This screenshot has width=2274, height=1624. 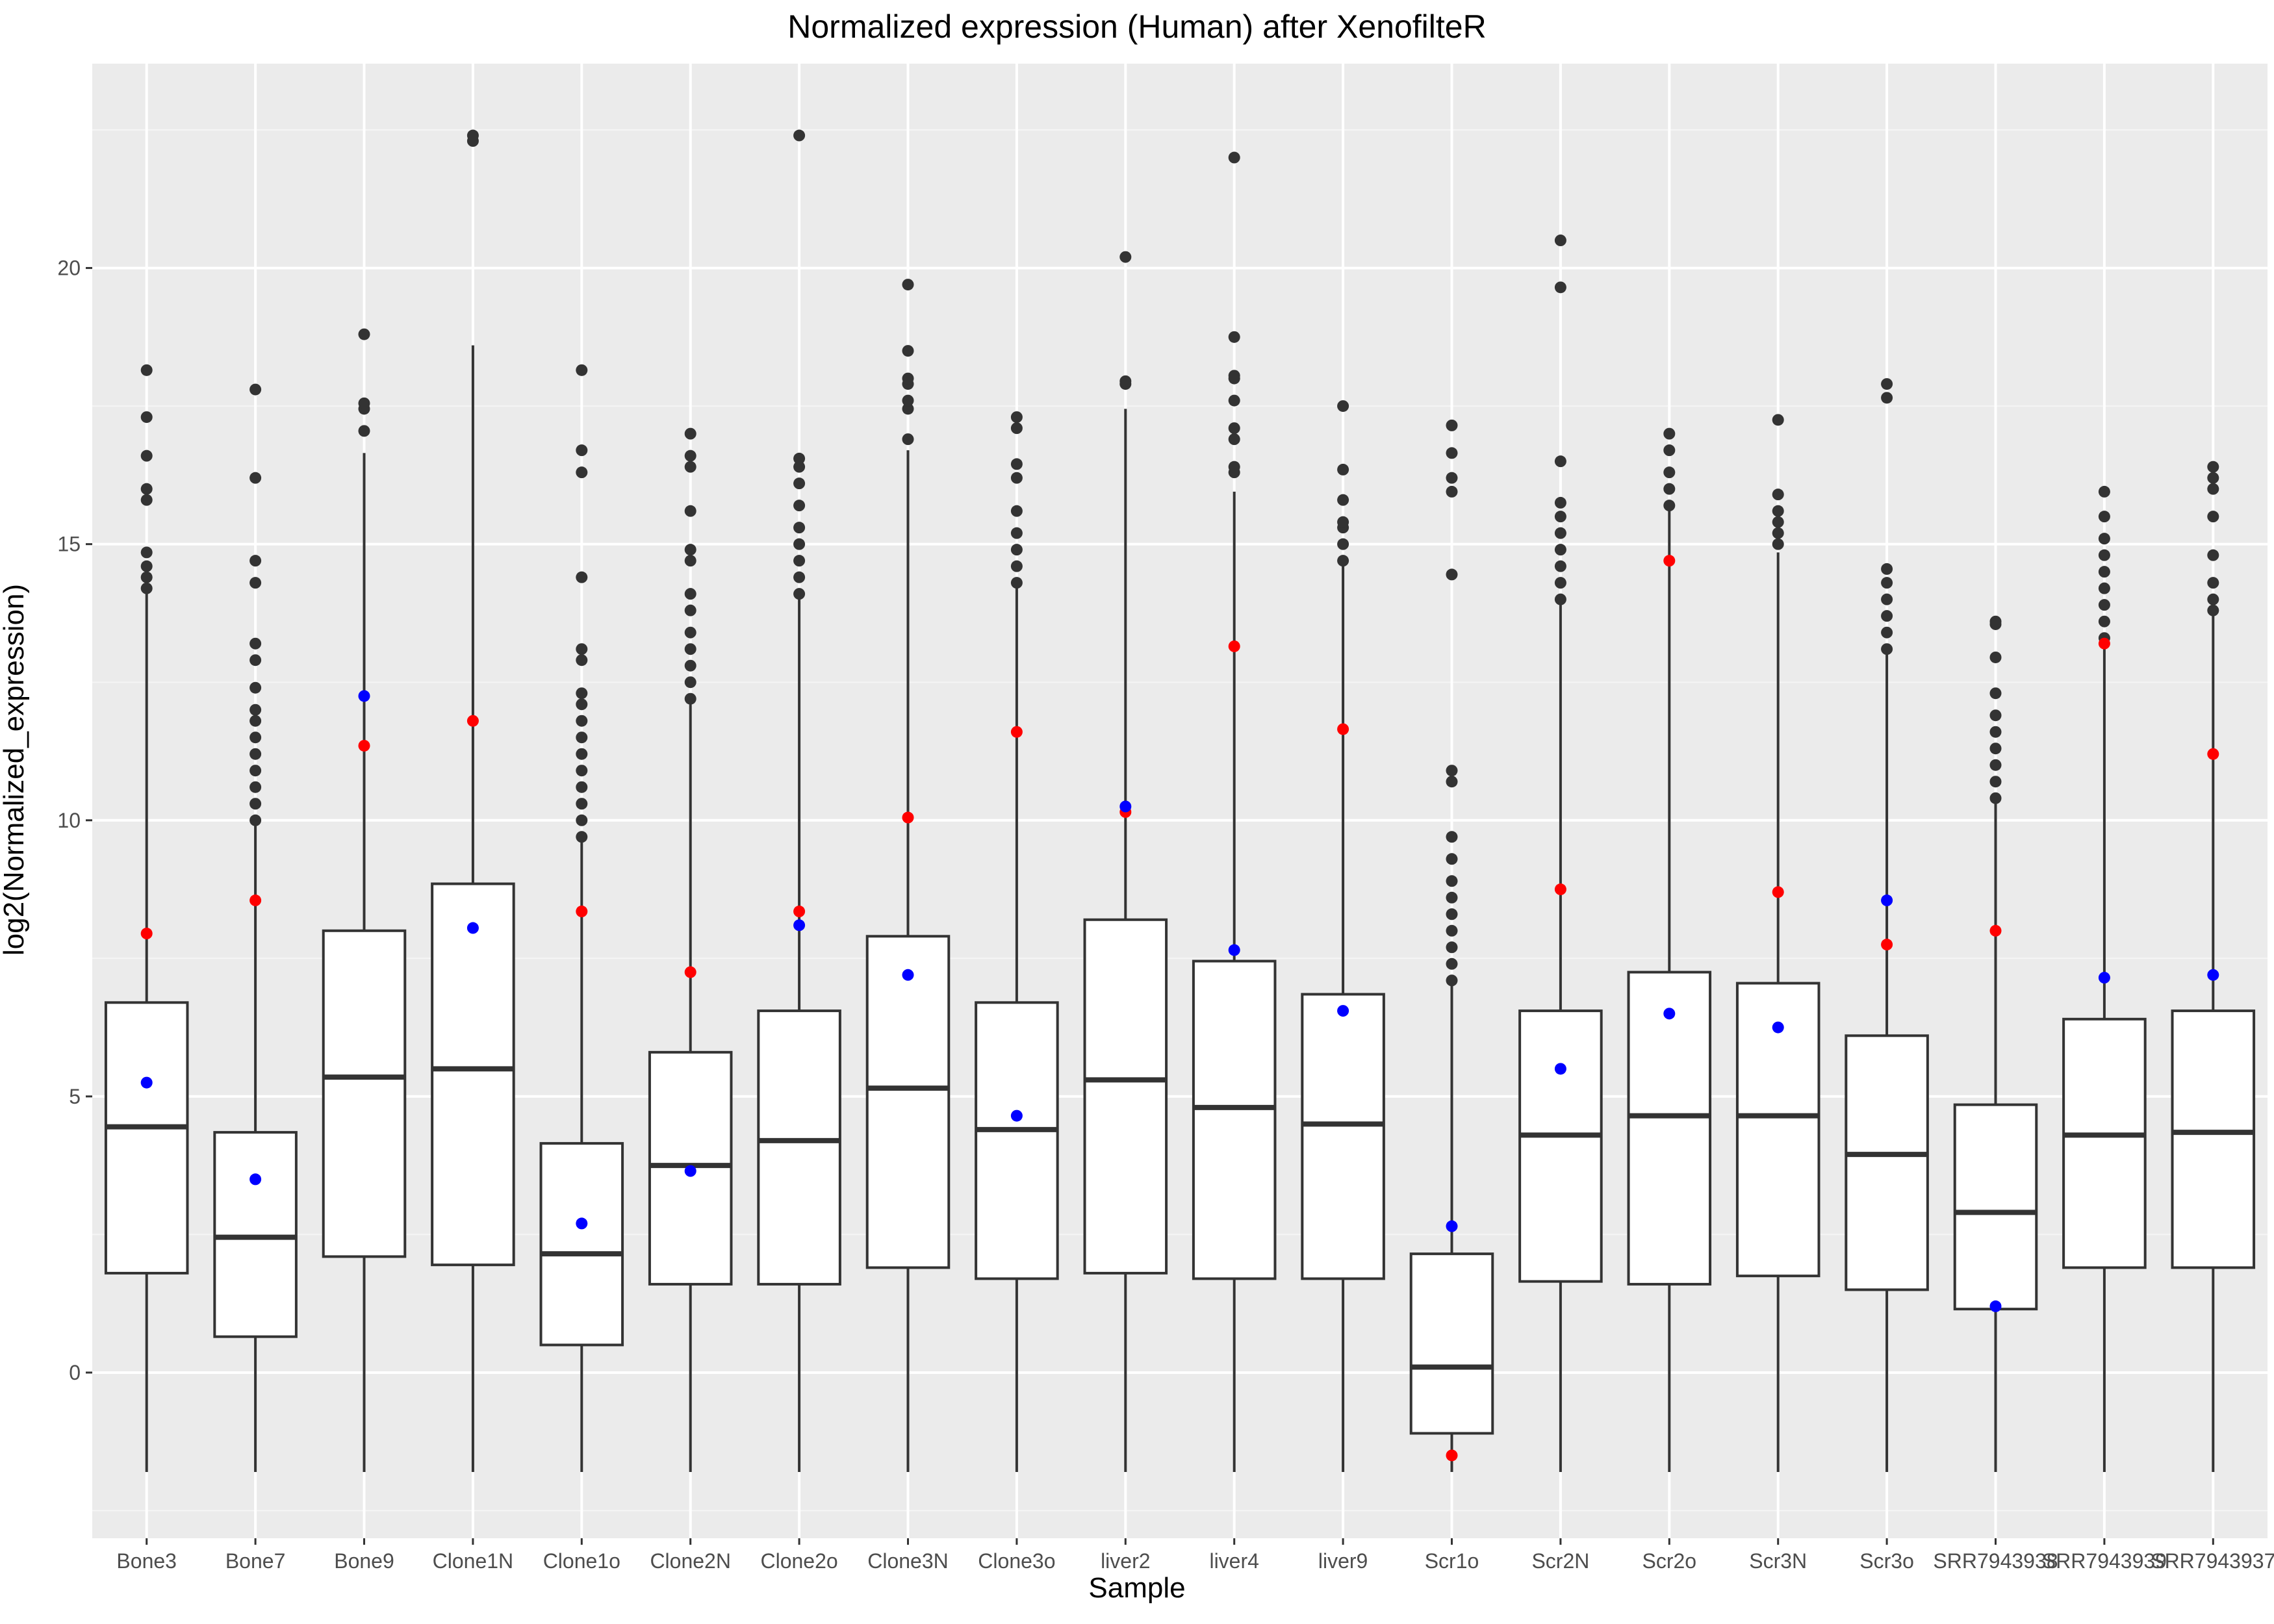 I want to click on x-tick-label: Scr3N, so click(x=1778, y=1561).